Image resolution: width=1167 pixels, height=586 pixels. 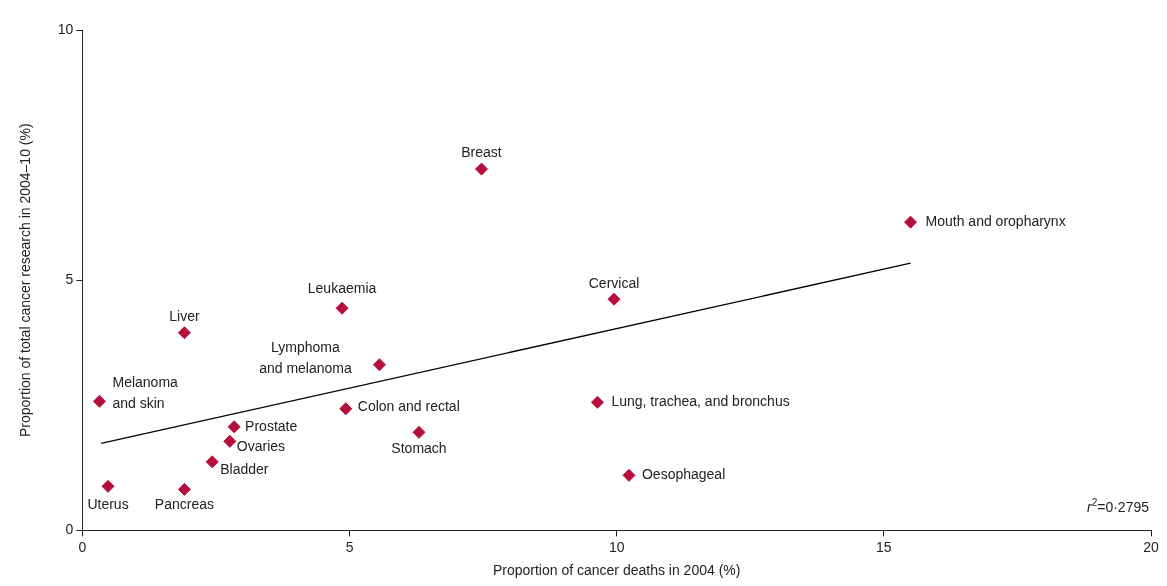 I want to click on y-tick-label: 10, so click(x=65, y=28).